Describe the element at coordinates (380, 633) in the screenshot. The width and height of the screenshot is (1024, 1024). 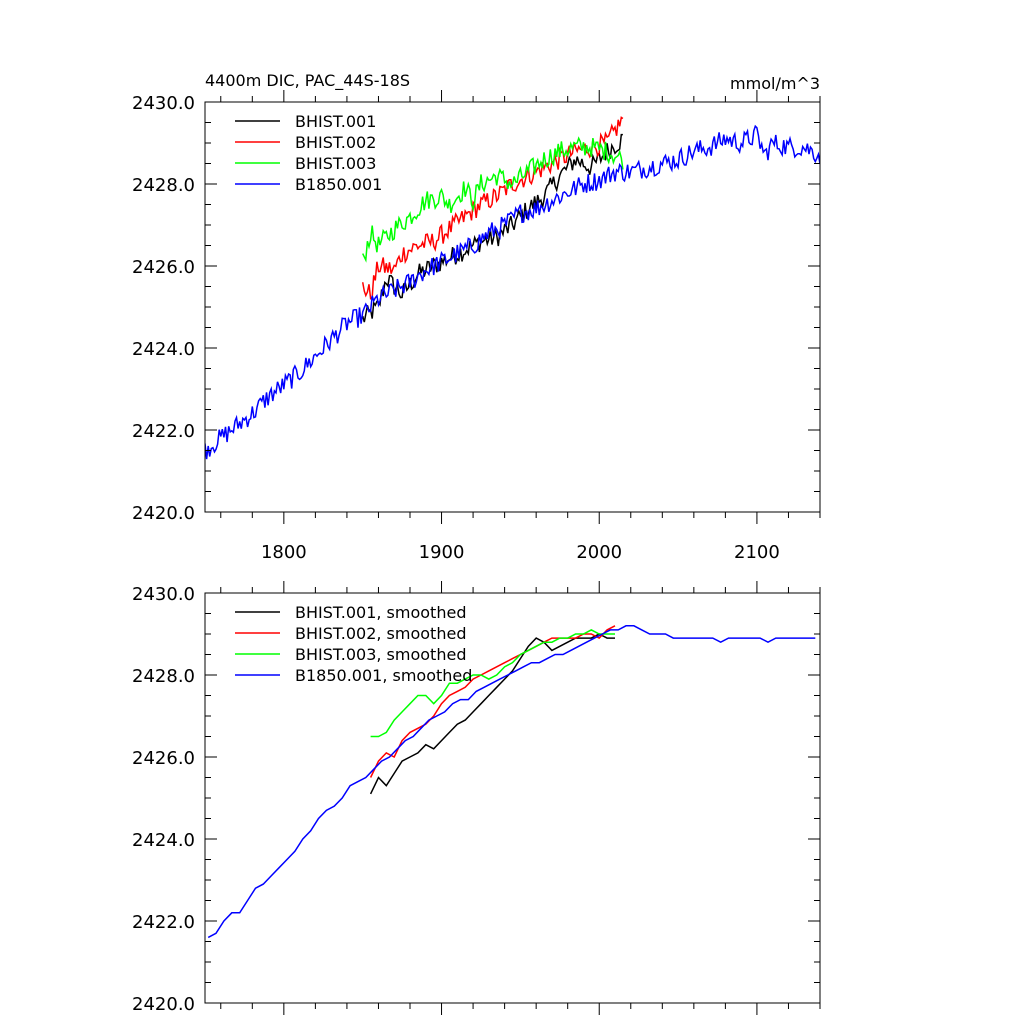
I see `bottom-panel-legend-label-1: BHIST.002, smoothed` at that location.